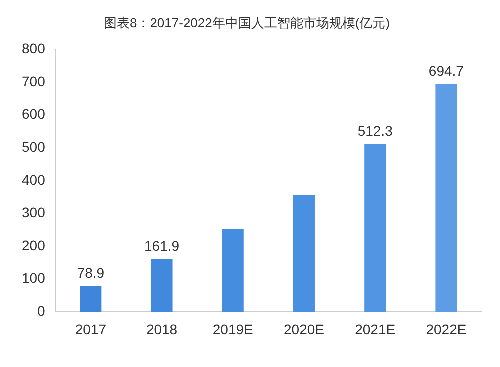 Image resolution: width=500 pixels, height=367 pixels. I want to click on data-label: 78.9, so click(91, 273).